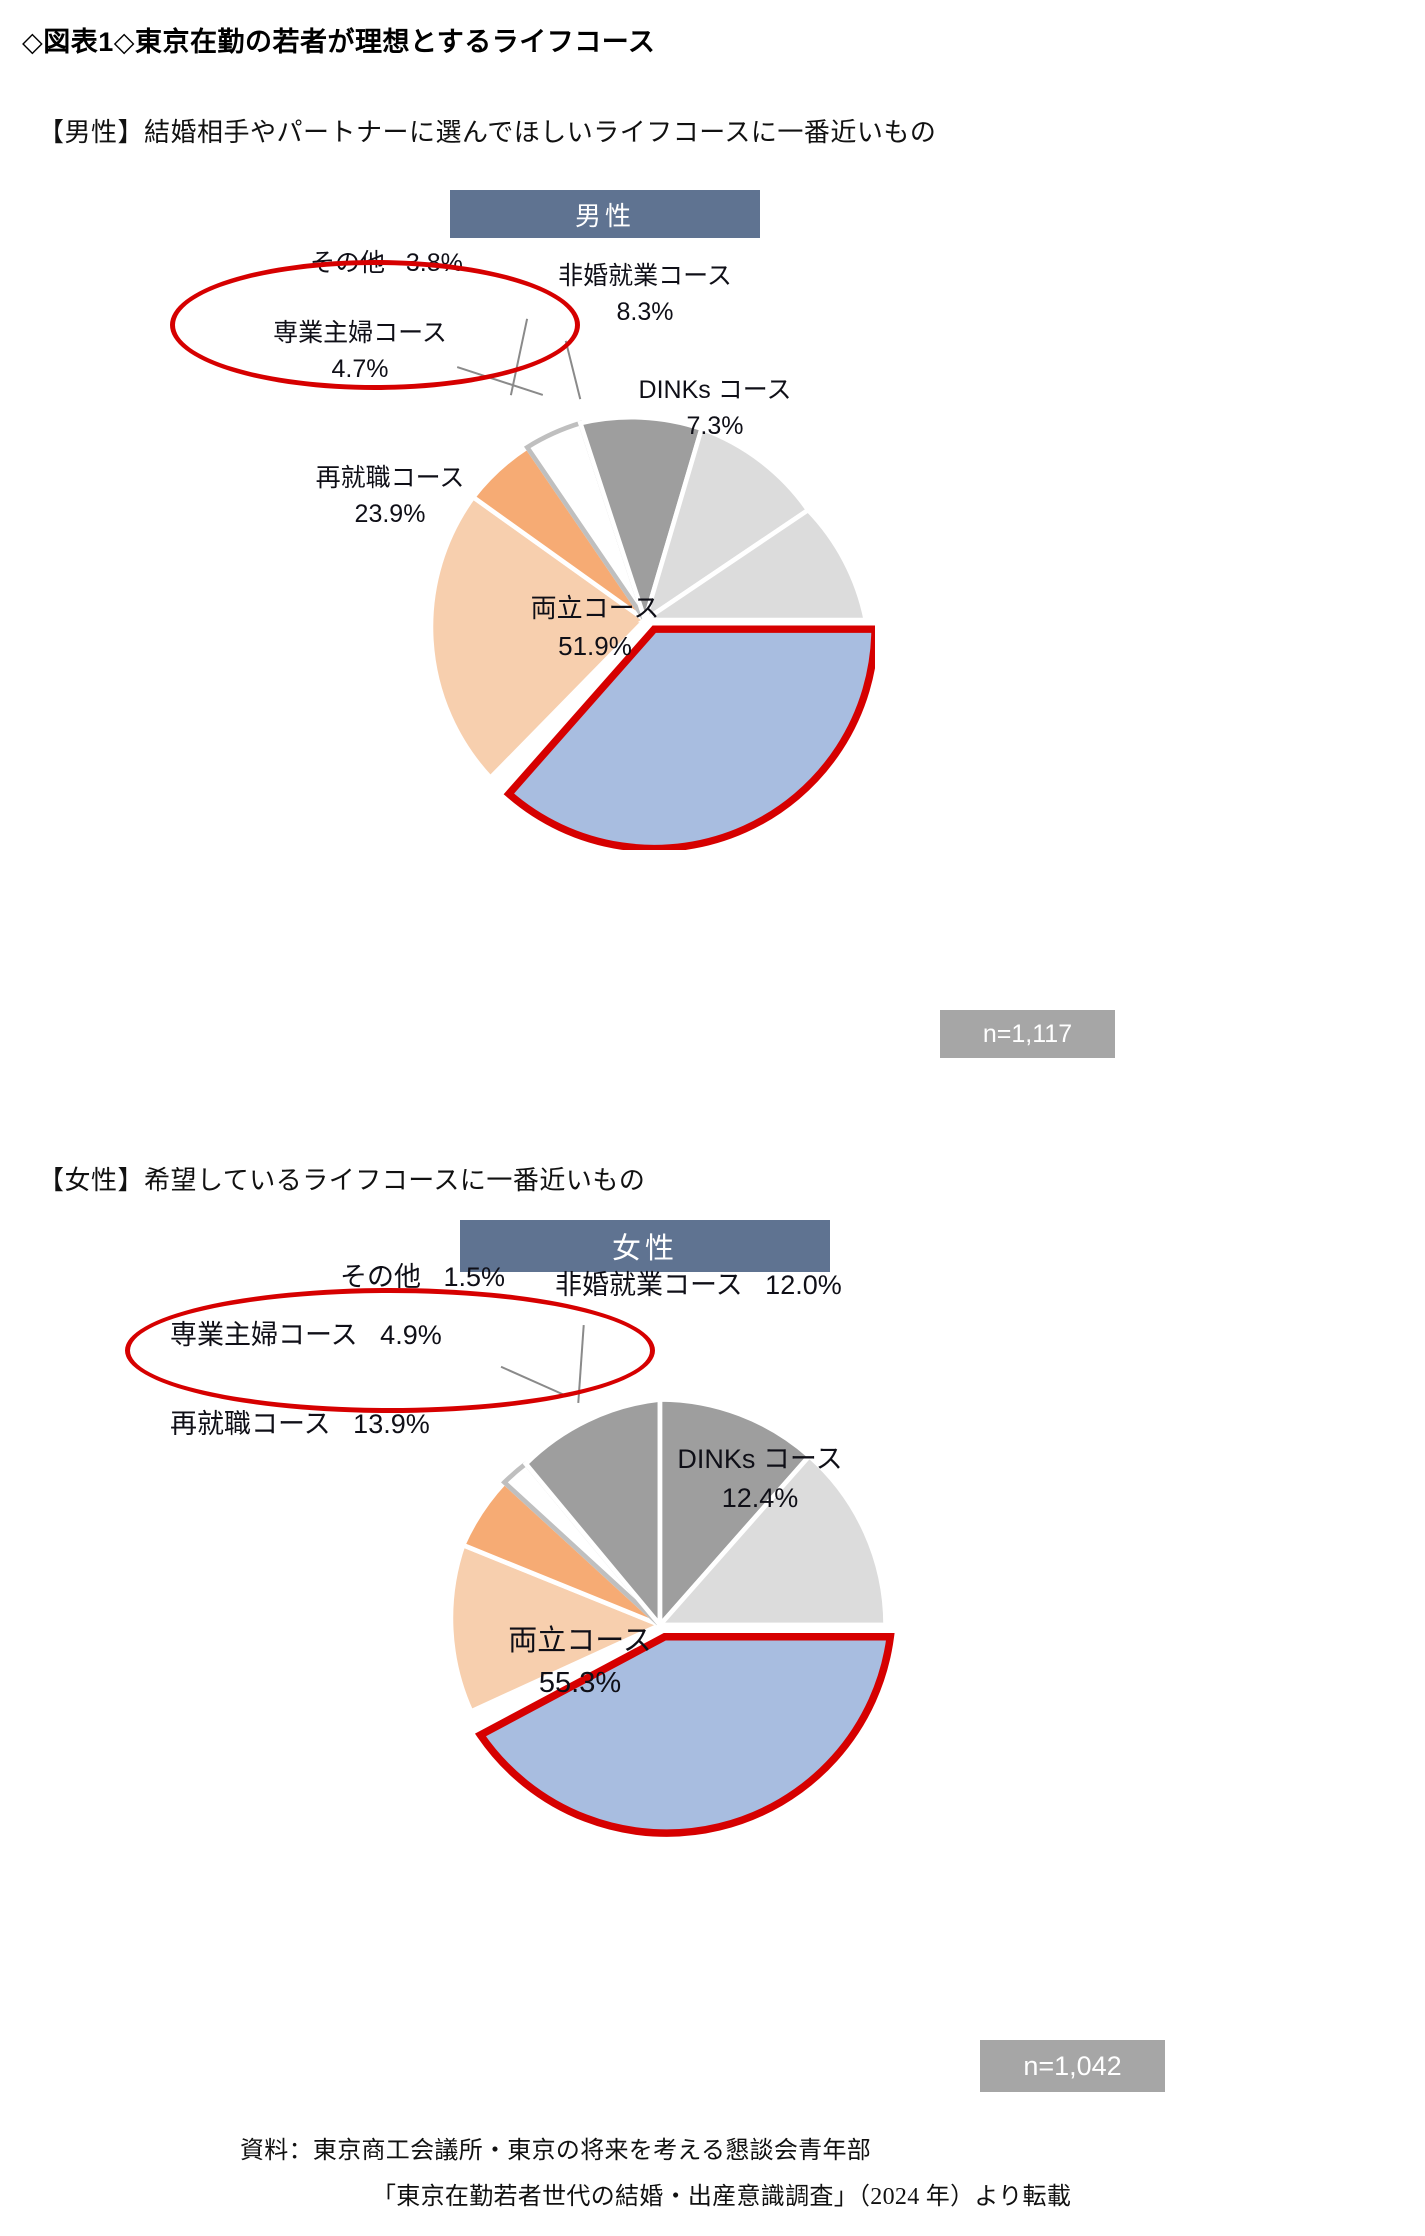  I want to click on source-line-2: 「東京在勤若者世代の結婚・出産意識調査」（2024 年）より転載, so click(722, 2197).